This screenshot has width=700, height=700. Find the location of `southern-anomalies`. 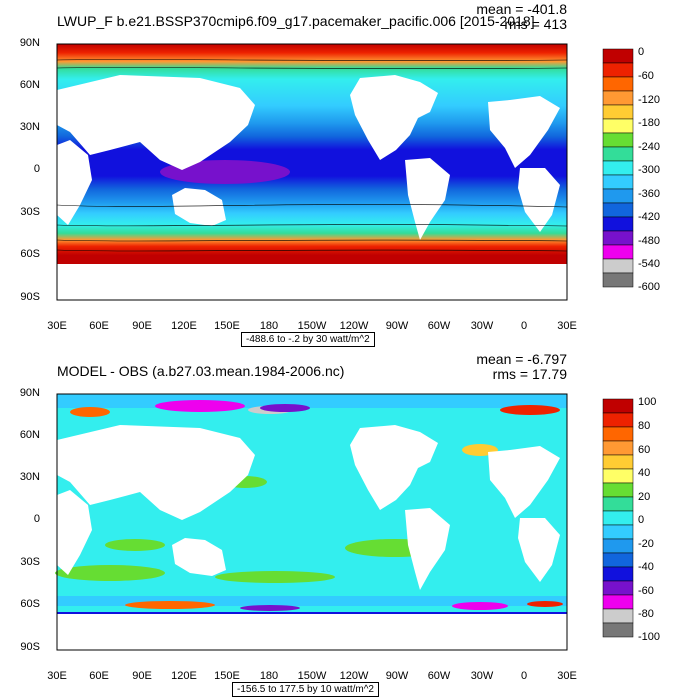

southern-anomalies is located at coordinates (312, 605).